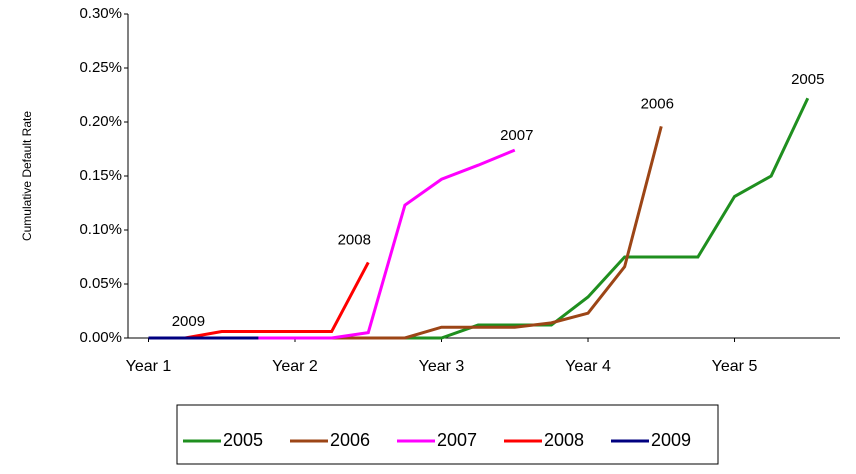 The image size is (856, 474). What do you see at coordinates (457, 440) in the screenshot?
I see `legend-label: 2007` at bounding box center [457, 440].